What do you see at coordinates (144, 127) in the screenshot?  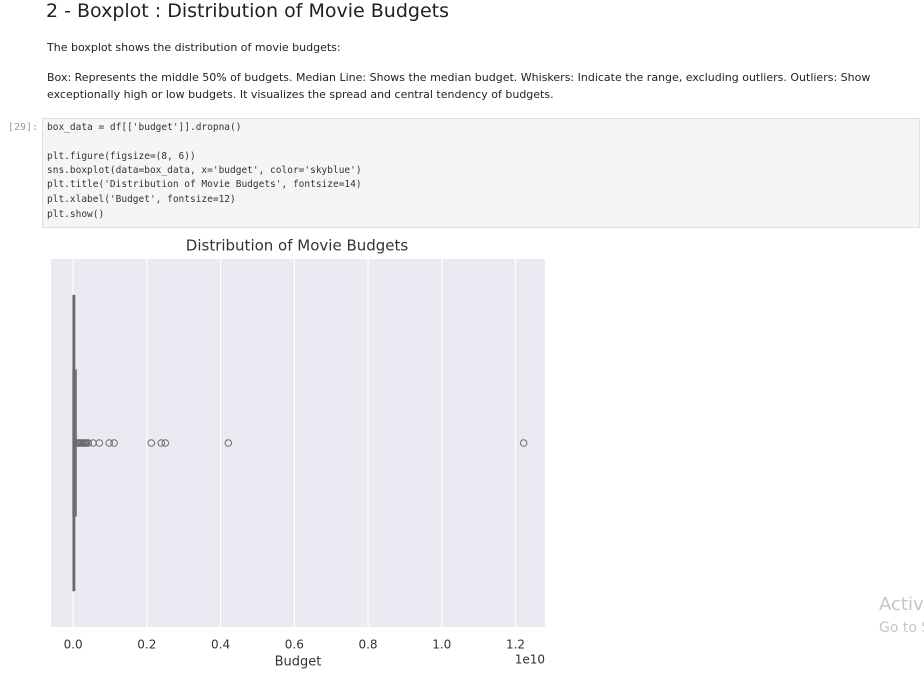 I see `code-line: box_data = df[['budget']].dropna()` at bounding box center [144, 127].